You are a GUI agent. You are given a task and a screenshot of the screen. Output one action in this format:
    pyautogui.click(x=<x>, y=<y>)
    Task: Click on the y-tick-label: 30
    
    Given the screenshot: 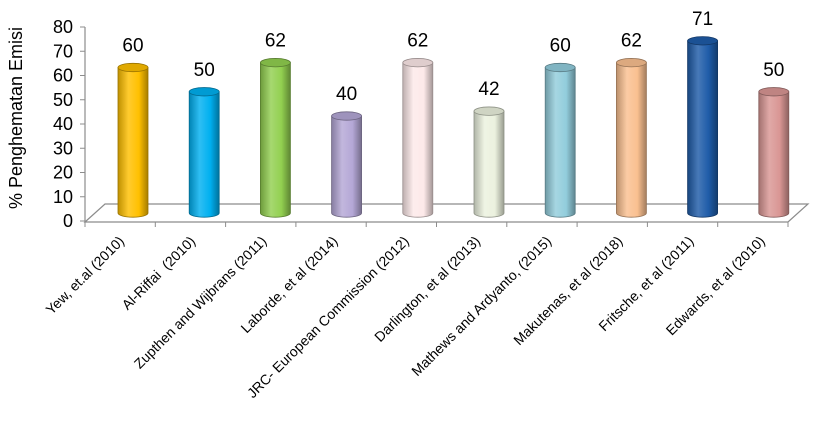 What is the action you would take?
    pyautogui.click(x=63, y=148)
    